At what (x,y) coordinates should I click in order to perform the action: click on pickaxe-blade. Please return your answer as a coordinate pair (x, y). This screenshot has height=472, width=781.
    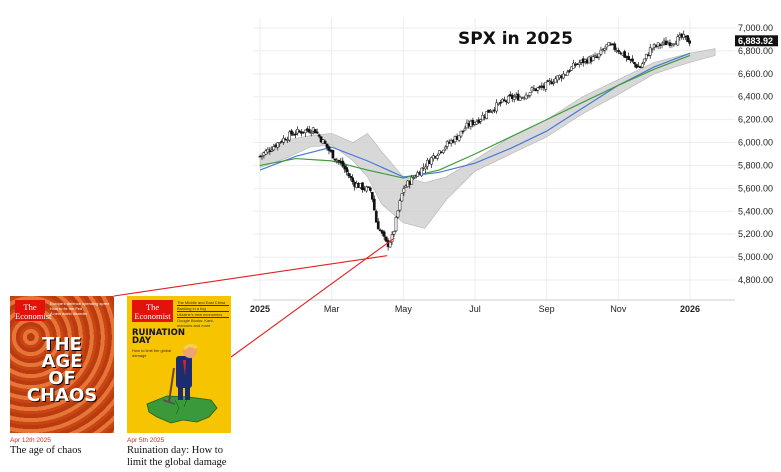
    Looking at the image, I should click on (169, 402).